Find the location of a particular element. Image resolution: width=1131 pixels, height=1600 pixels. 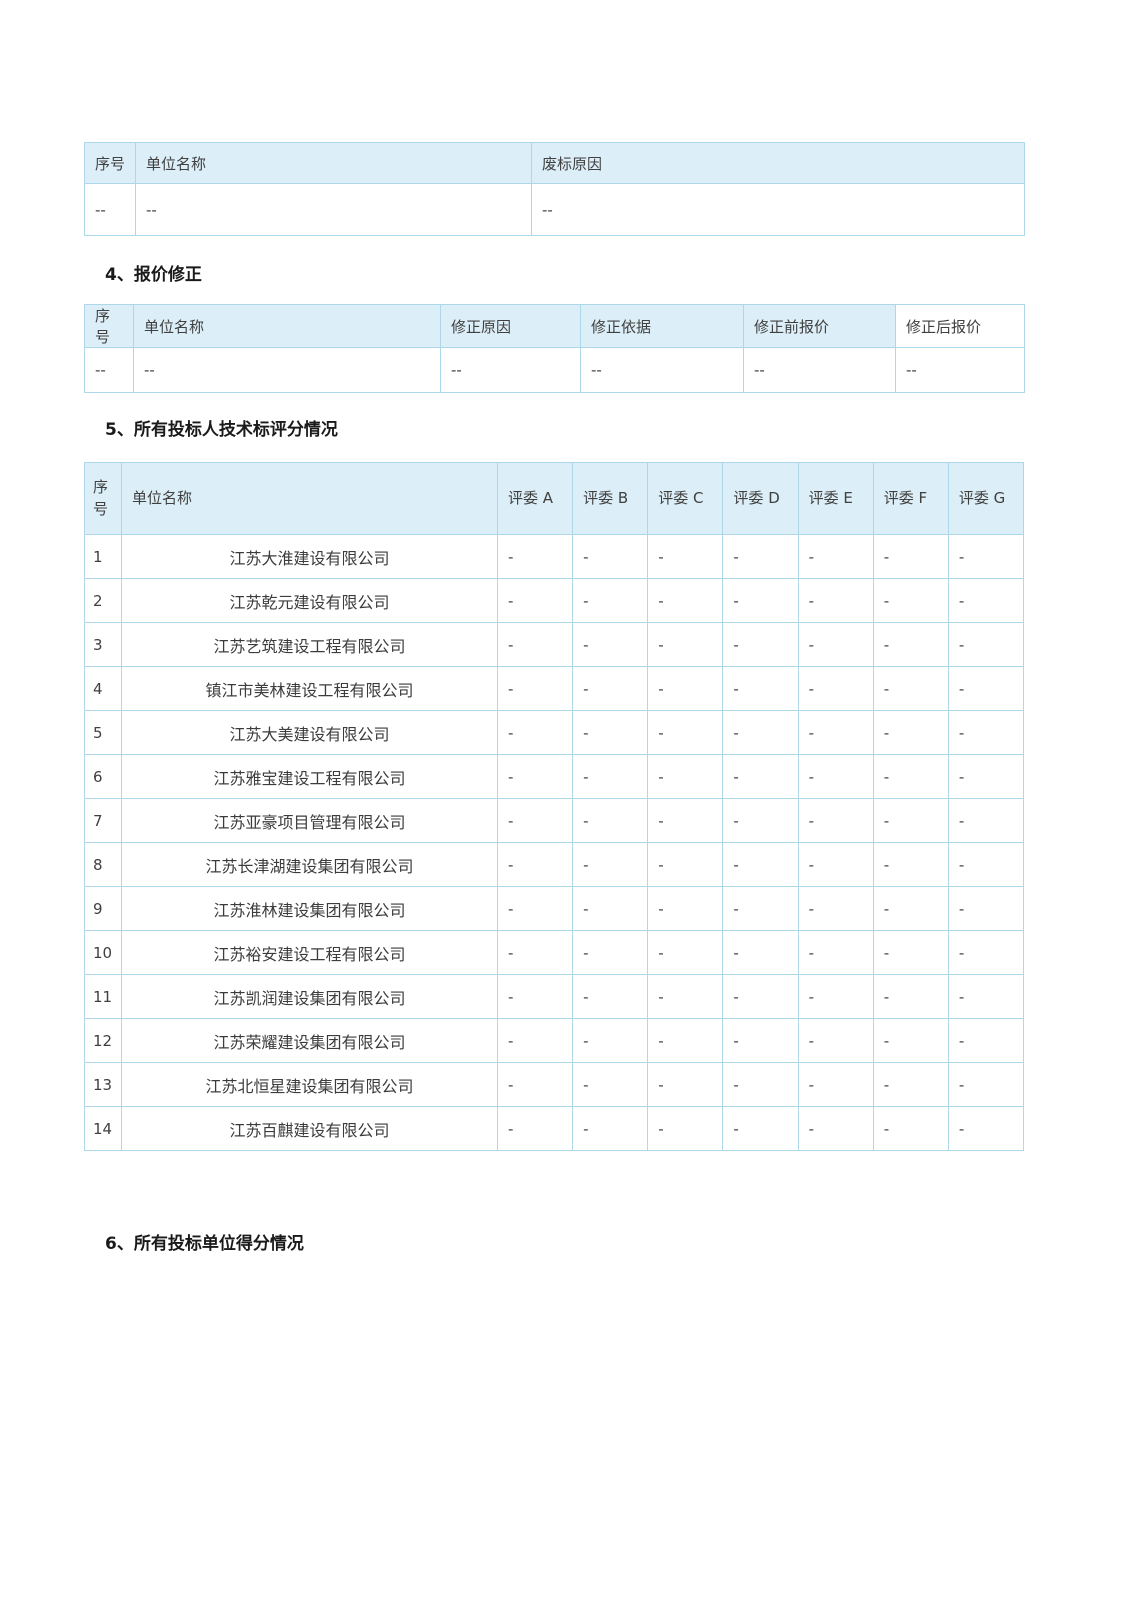

table-row: 5 江苏大美建设有限公司 - - - - - - - is located at coordinates (554, 732).